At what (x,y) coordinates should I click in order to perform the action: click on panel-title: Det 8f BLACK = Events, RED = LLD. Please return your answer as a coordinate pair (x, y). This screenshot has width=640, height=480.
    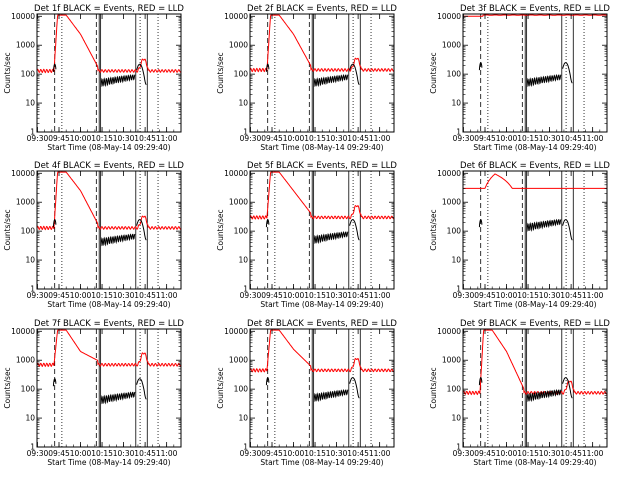
    Looking at the image, I should click on (322, 324).